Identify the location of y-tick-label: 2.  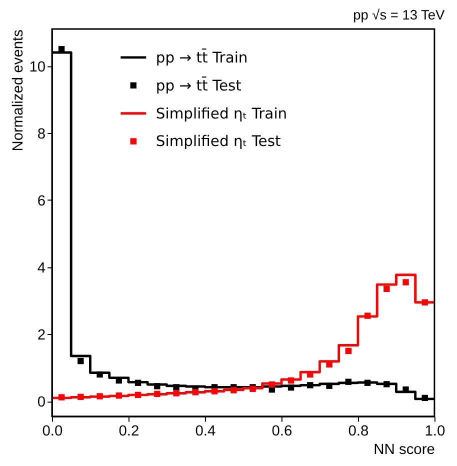
(41, 336).